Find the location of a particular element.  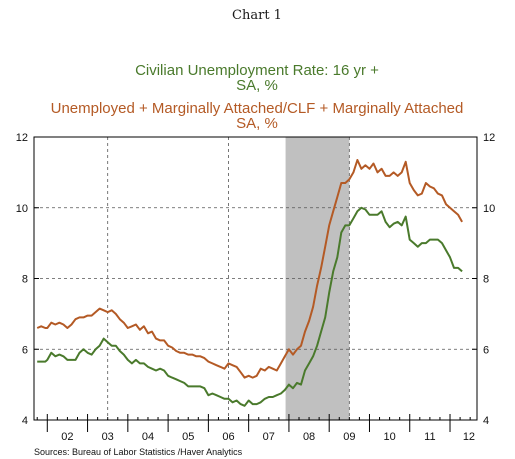

y-tick-label-right: 8 is located at coordinates (486, 280).